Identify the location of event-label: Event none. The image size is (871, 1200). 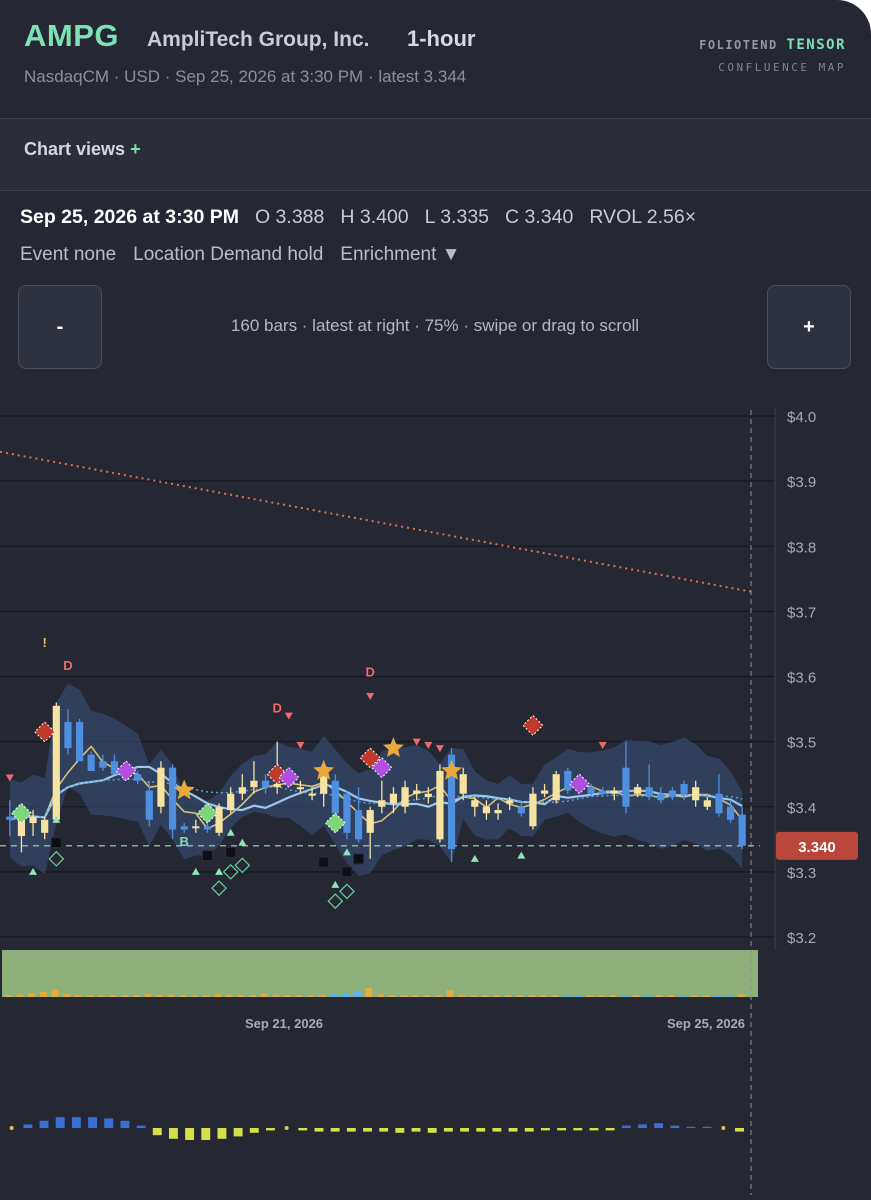
(68, 254).